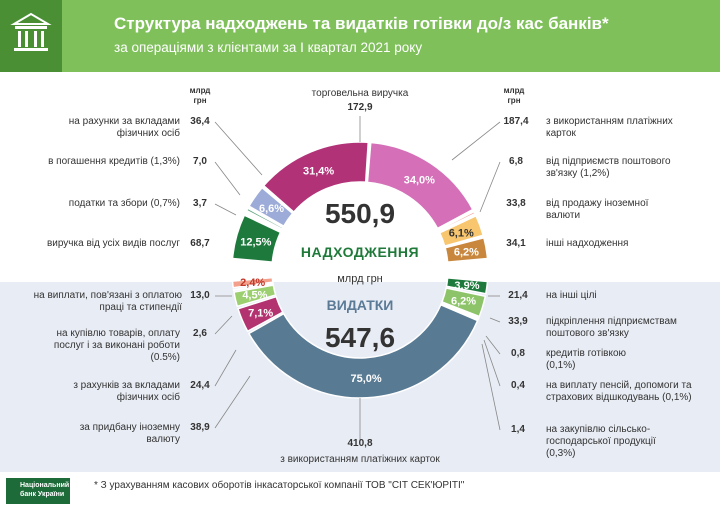 This screenshot has height=510, width=720. Describe the element at coordinates (200, 333) in the screenshot. I see `expenses-left-value: 2,6` at that location.